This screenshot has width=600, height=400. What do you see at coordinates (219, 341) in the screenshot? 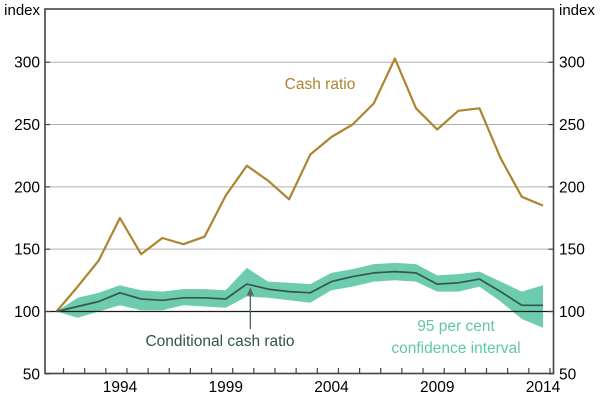
I see `conditional-cash-ratio-series-label: Conditional cash ratio` at bounding box center [219, 341].